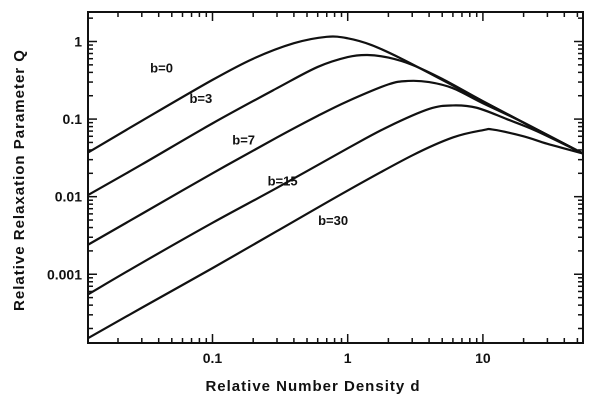  I want to click on curve-label: b=3, so click(200, 98).